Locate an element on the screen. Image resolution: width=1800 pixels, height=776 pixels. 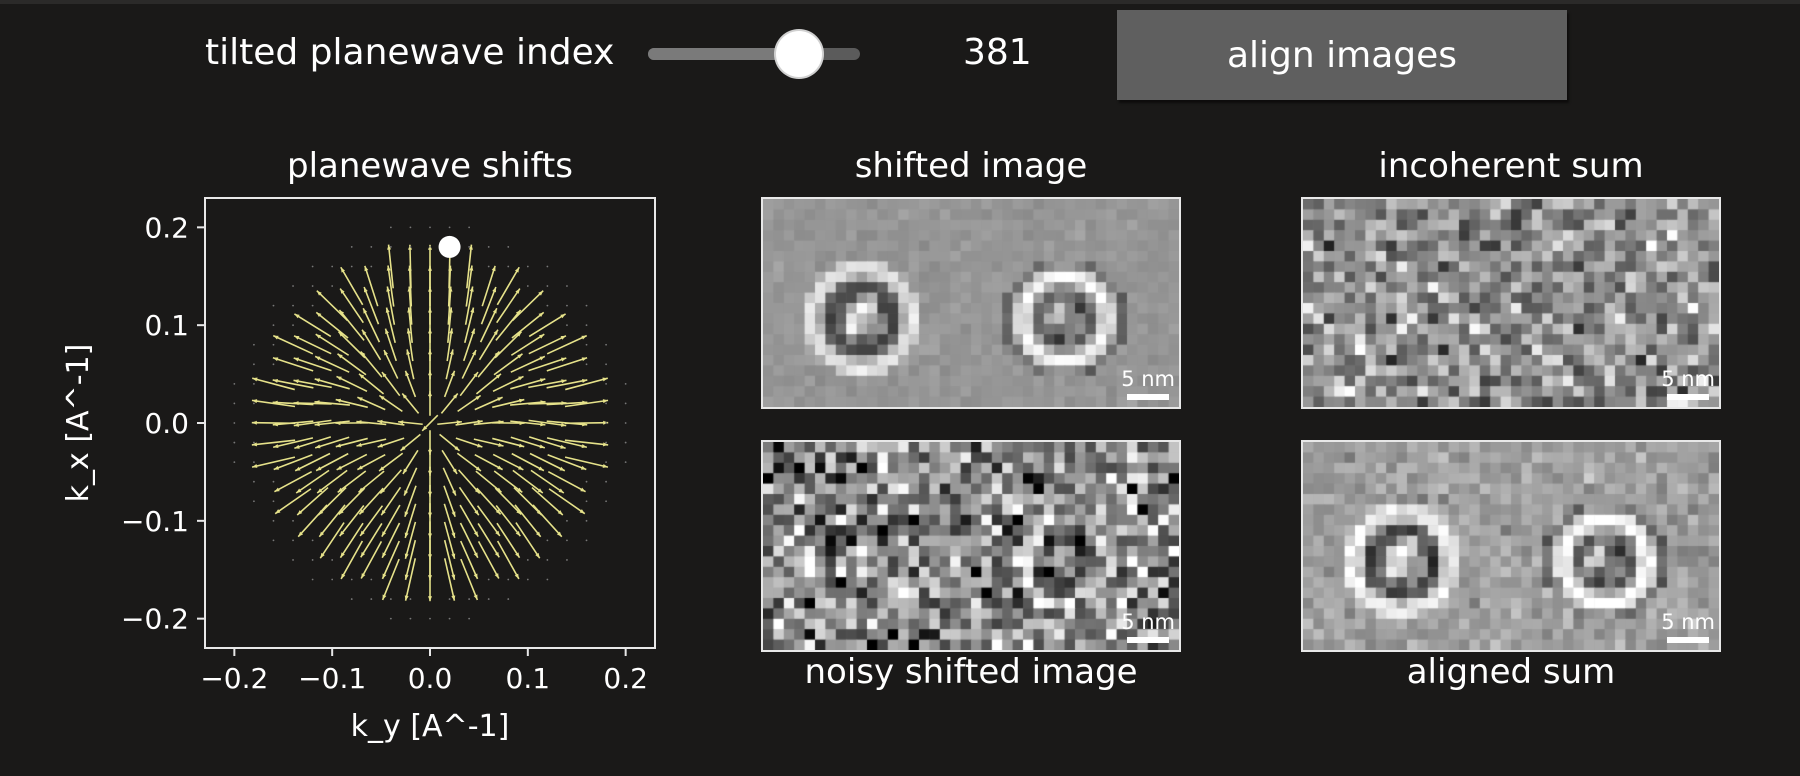
controls-bar: tilted planewave index 381 align images is located at coordinates (900, 55).